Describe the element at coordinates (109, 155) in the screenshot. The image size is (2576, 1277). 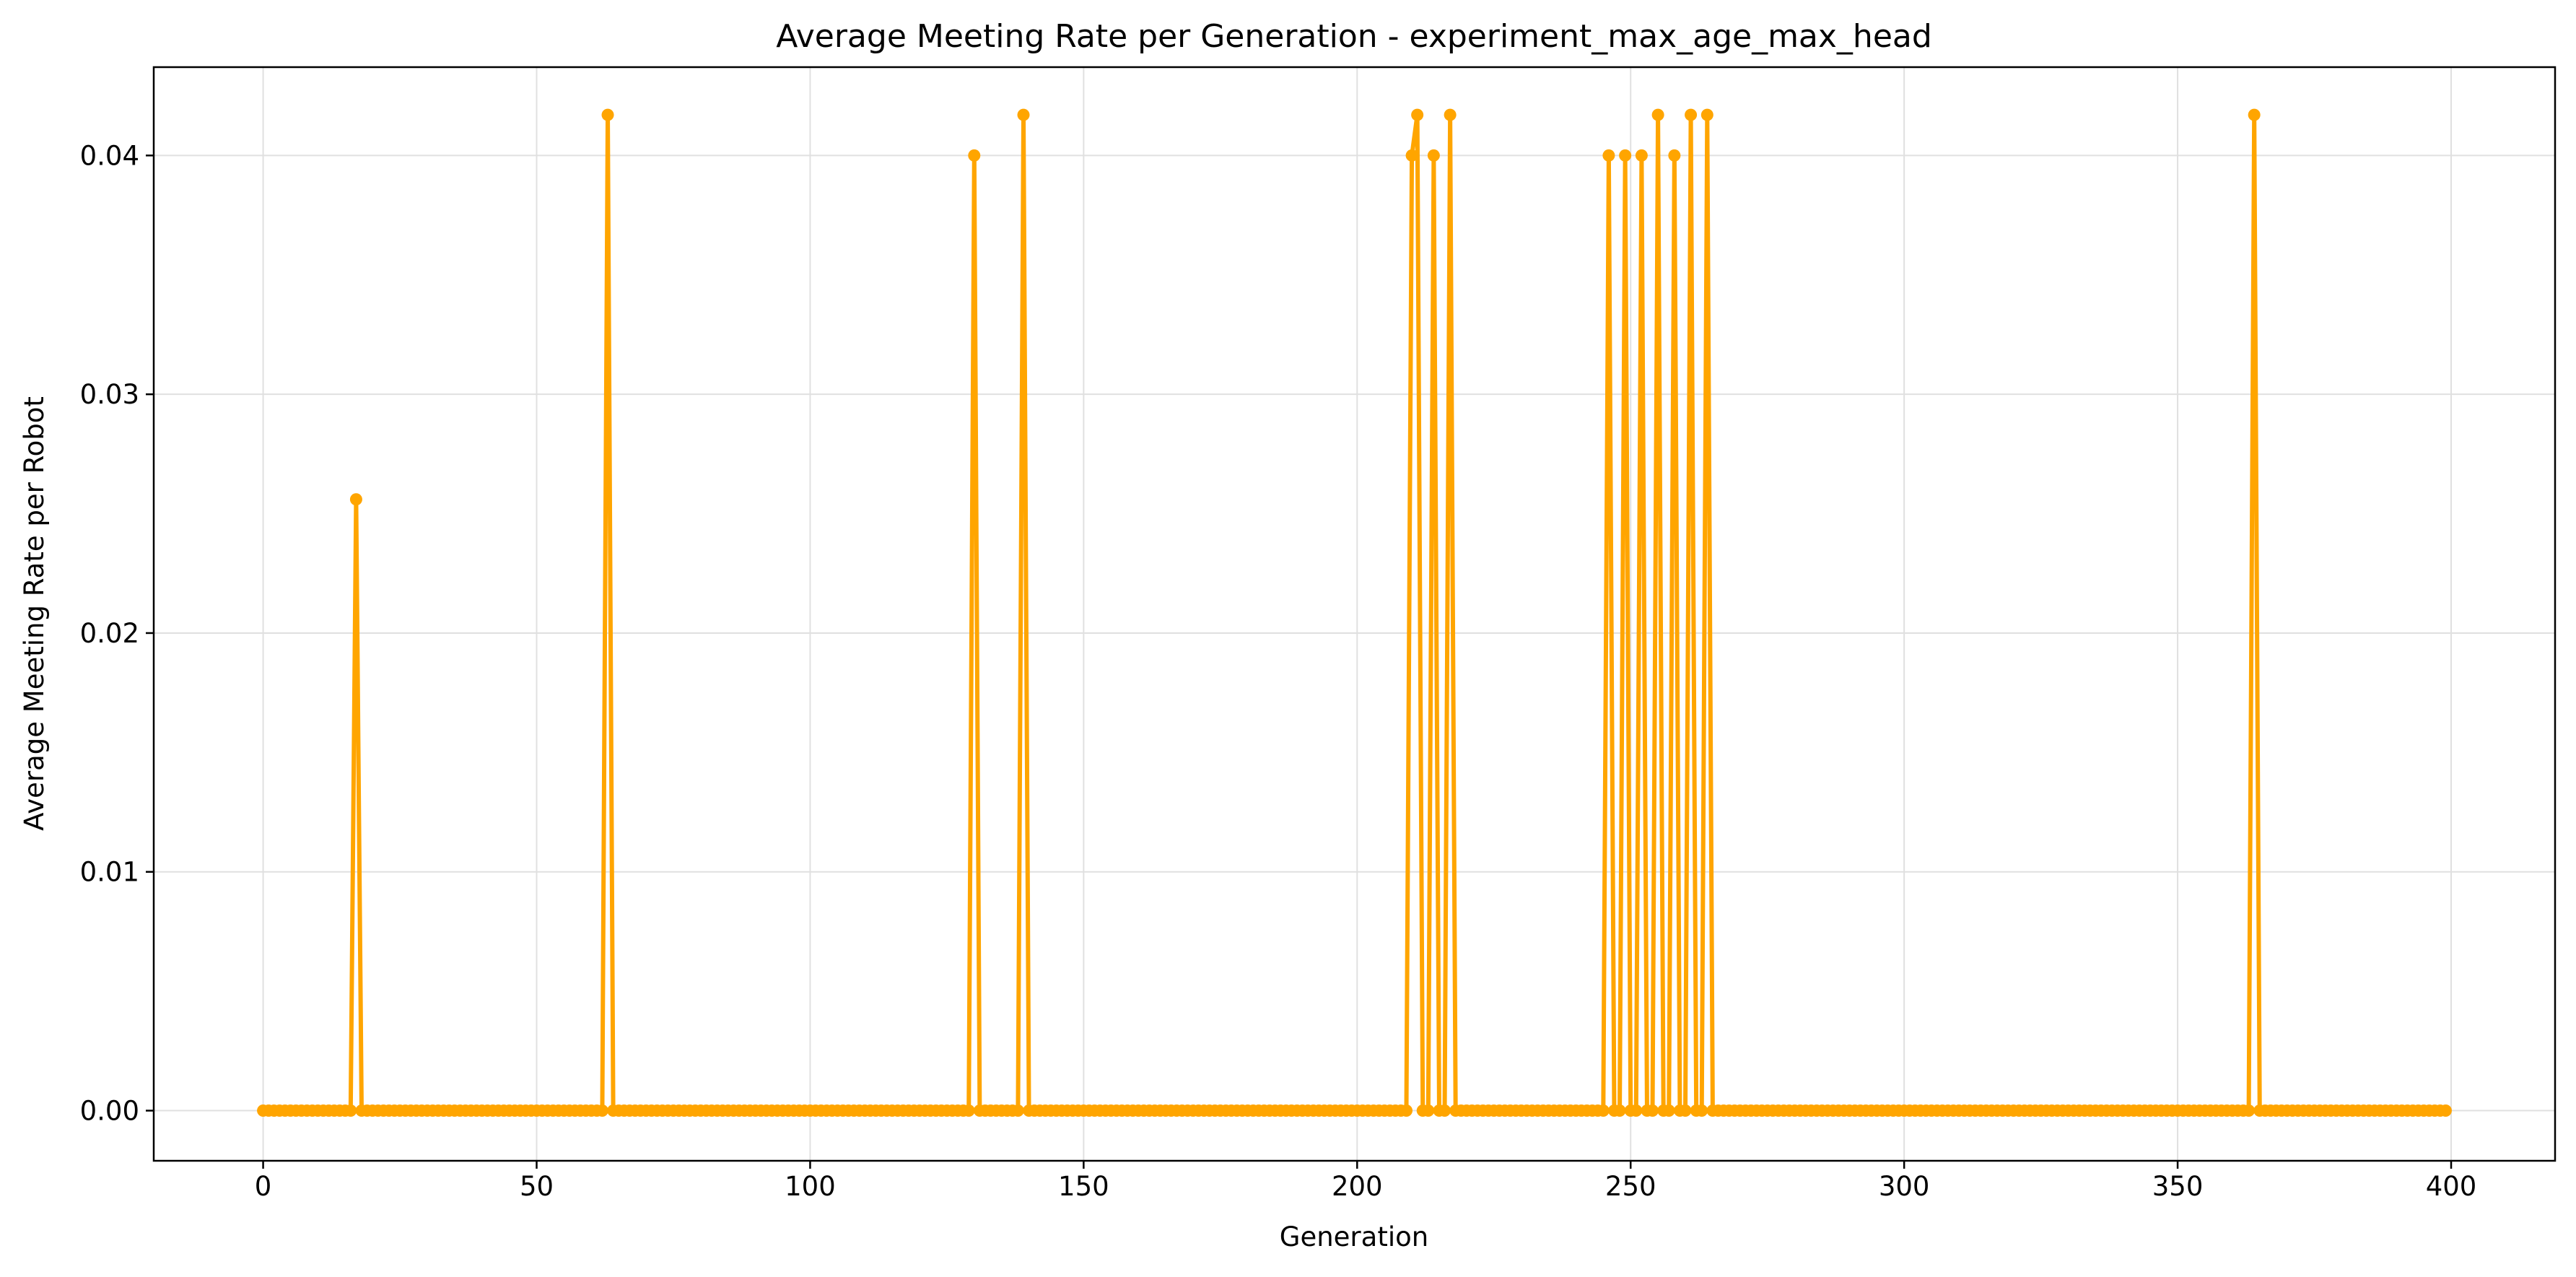
I see `y-tick-label: 0.04` at that location.